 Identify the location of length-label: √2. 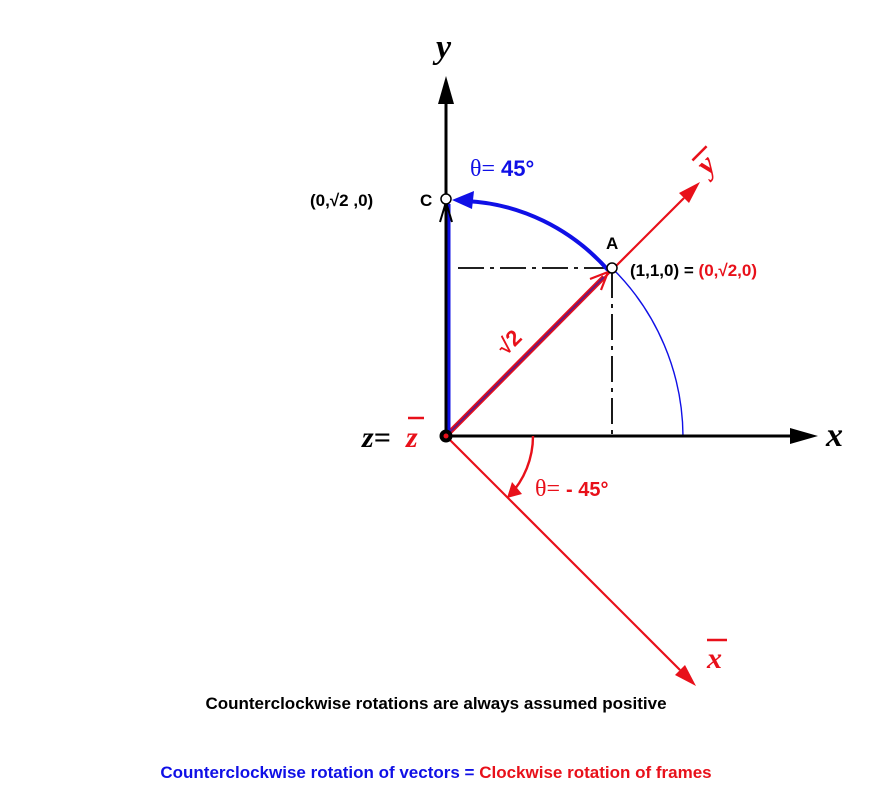
(509, 342).